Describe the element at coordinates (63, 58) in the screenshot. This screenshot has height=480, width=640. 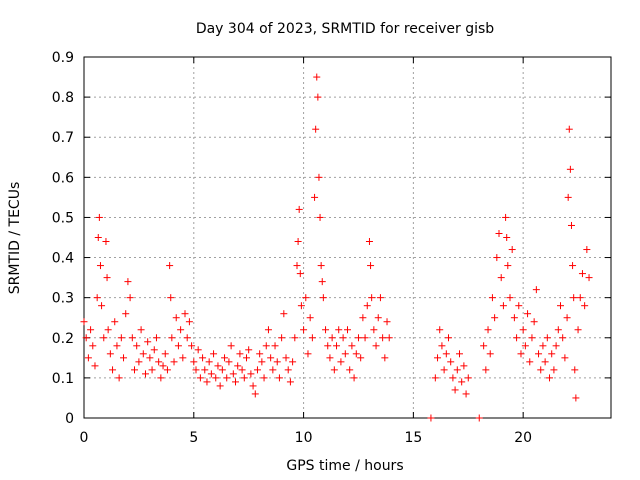
I see `y-tick-label: 0.9` at that location.